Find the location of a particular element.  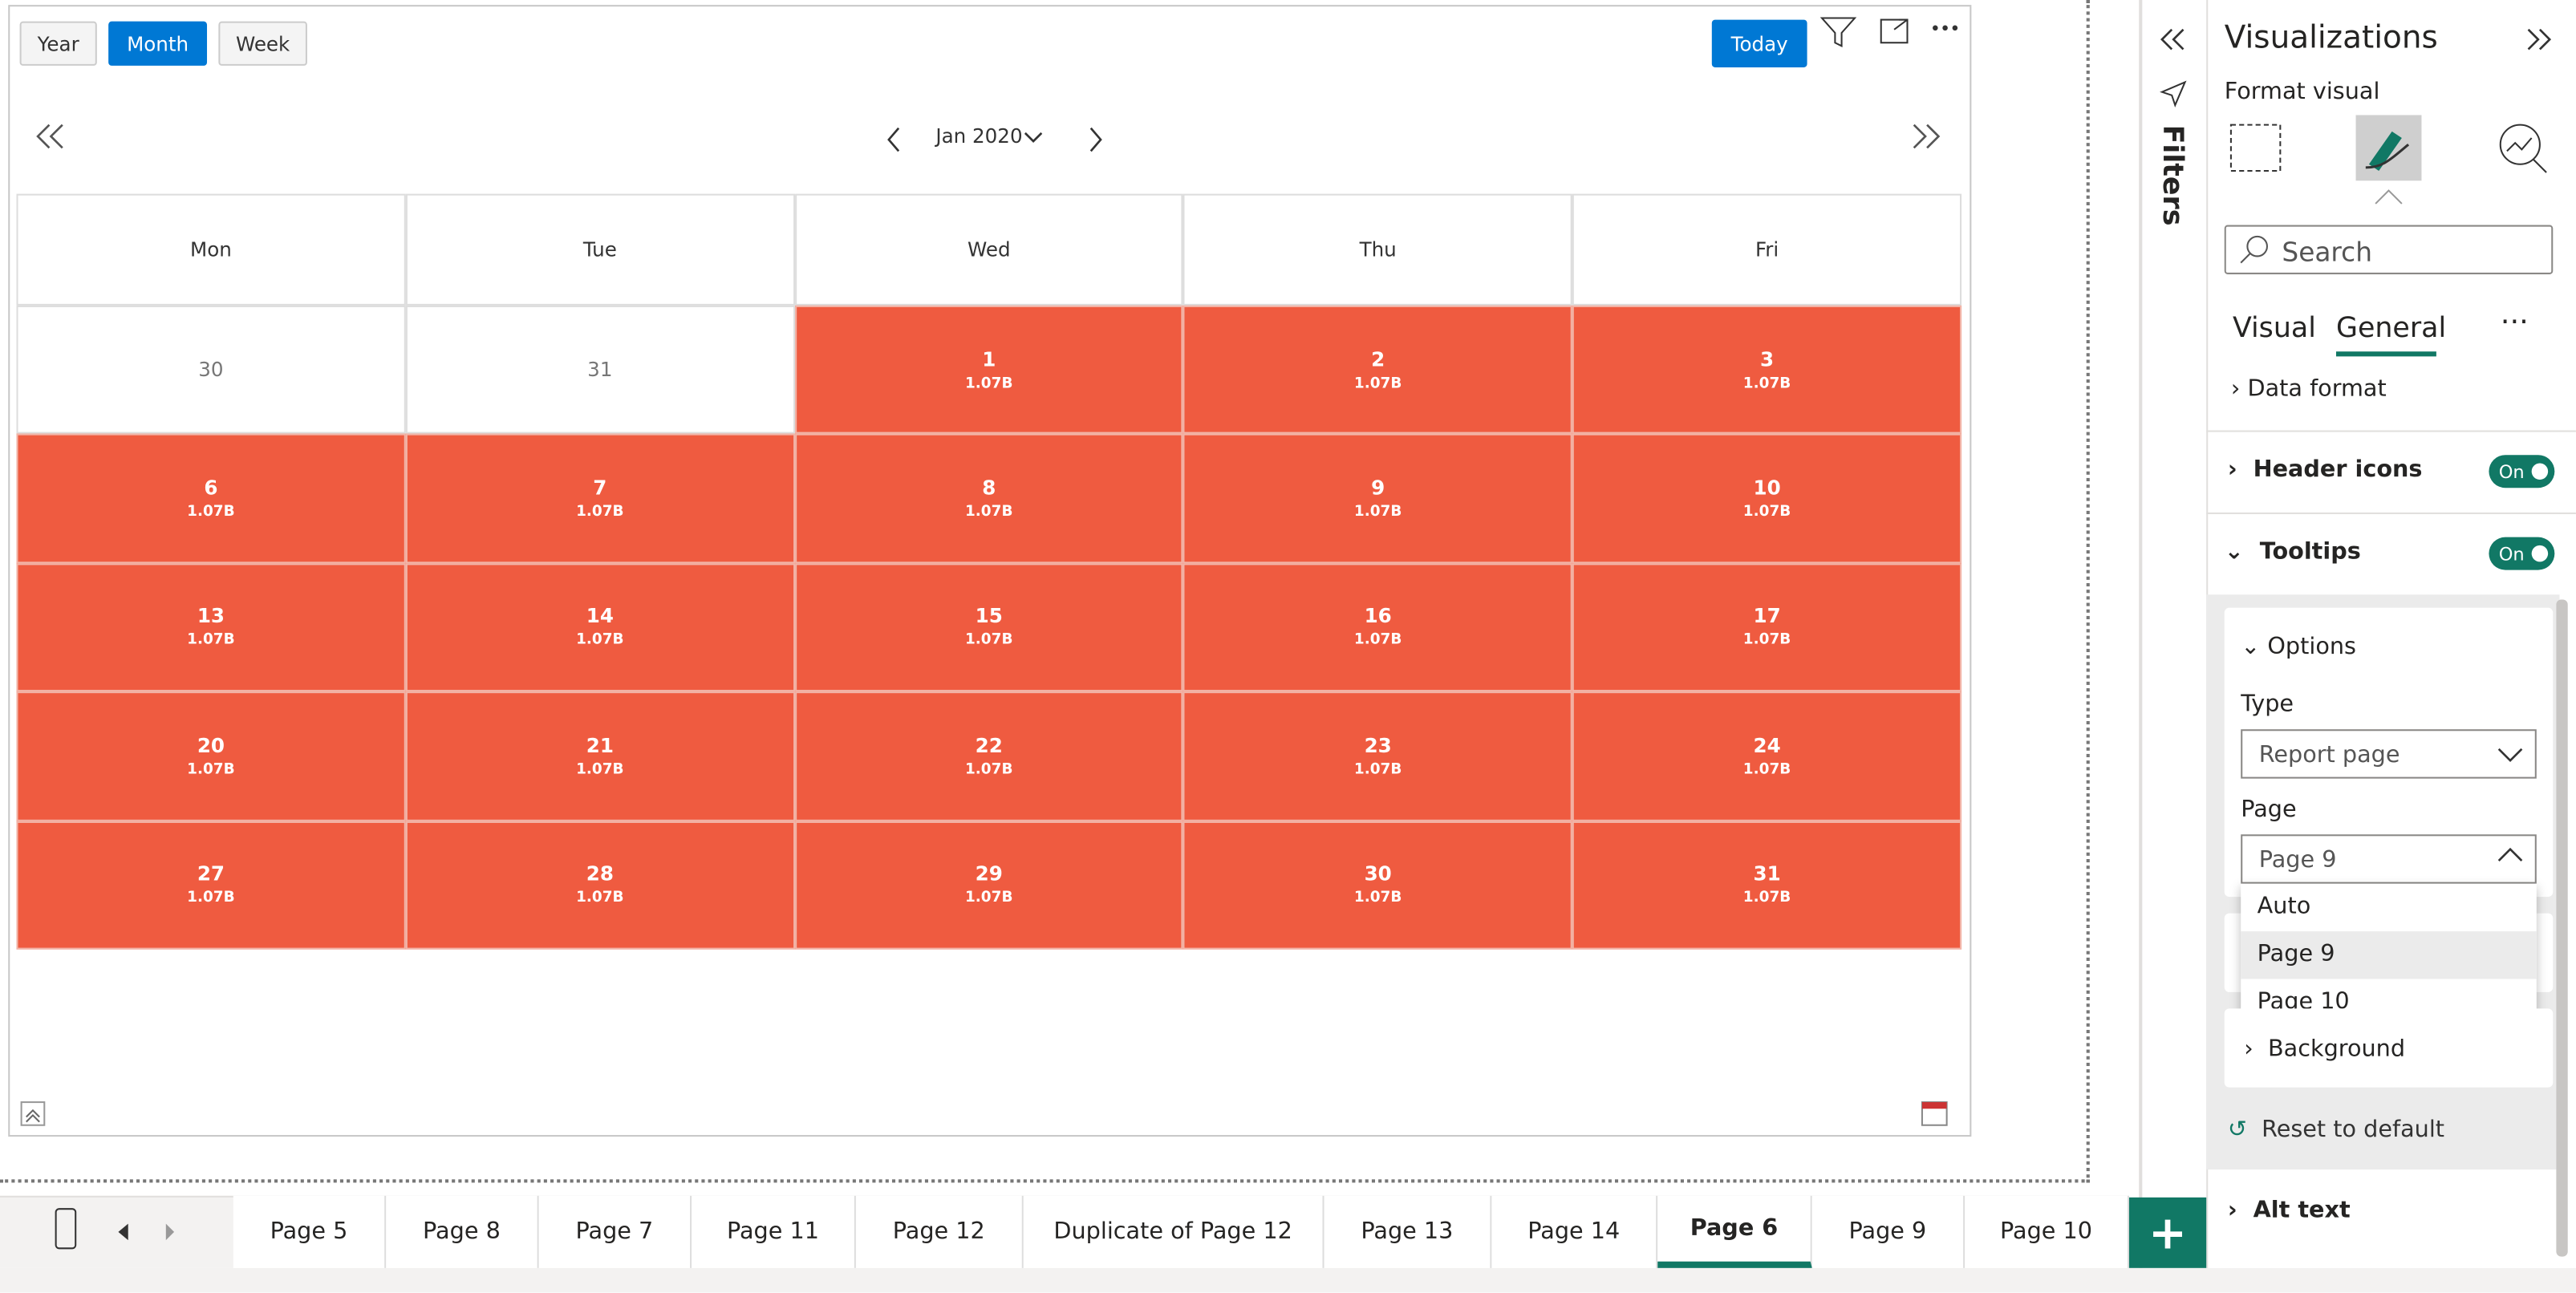

day-cell: 31 is located at coordinates (600, 370).